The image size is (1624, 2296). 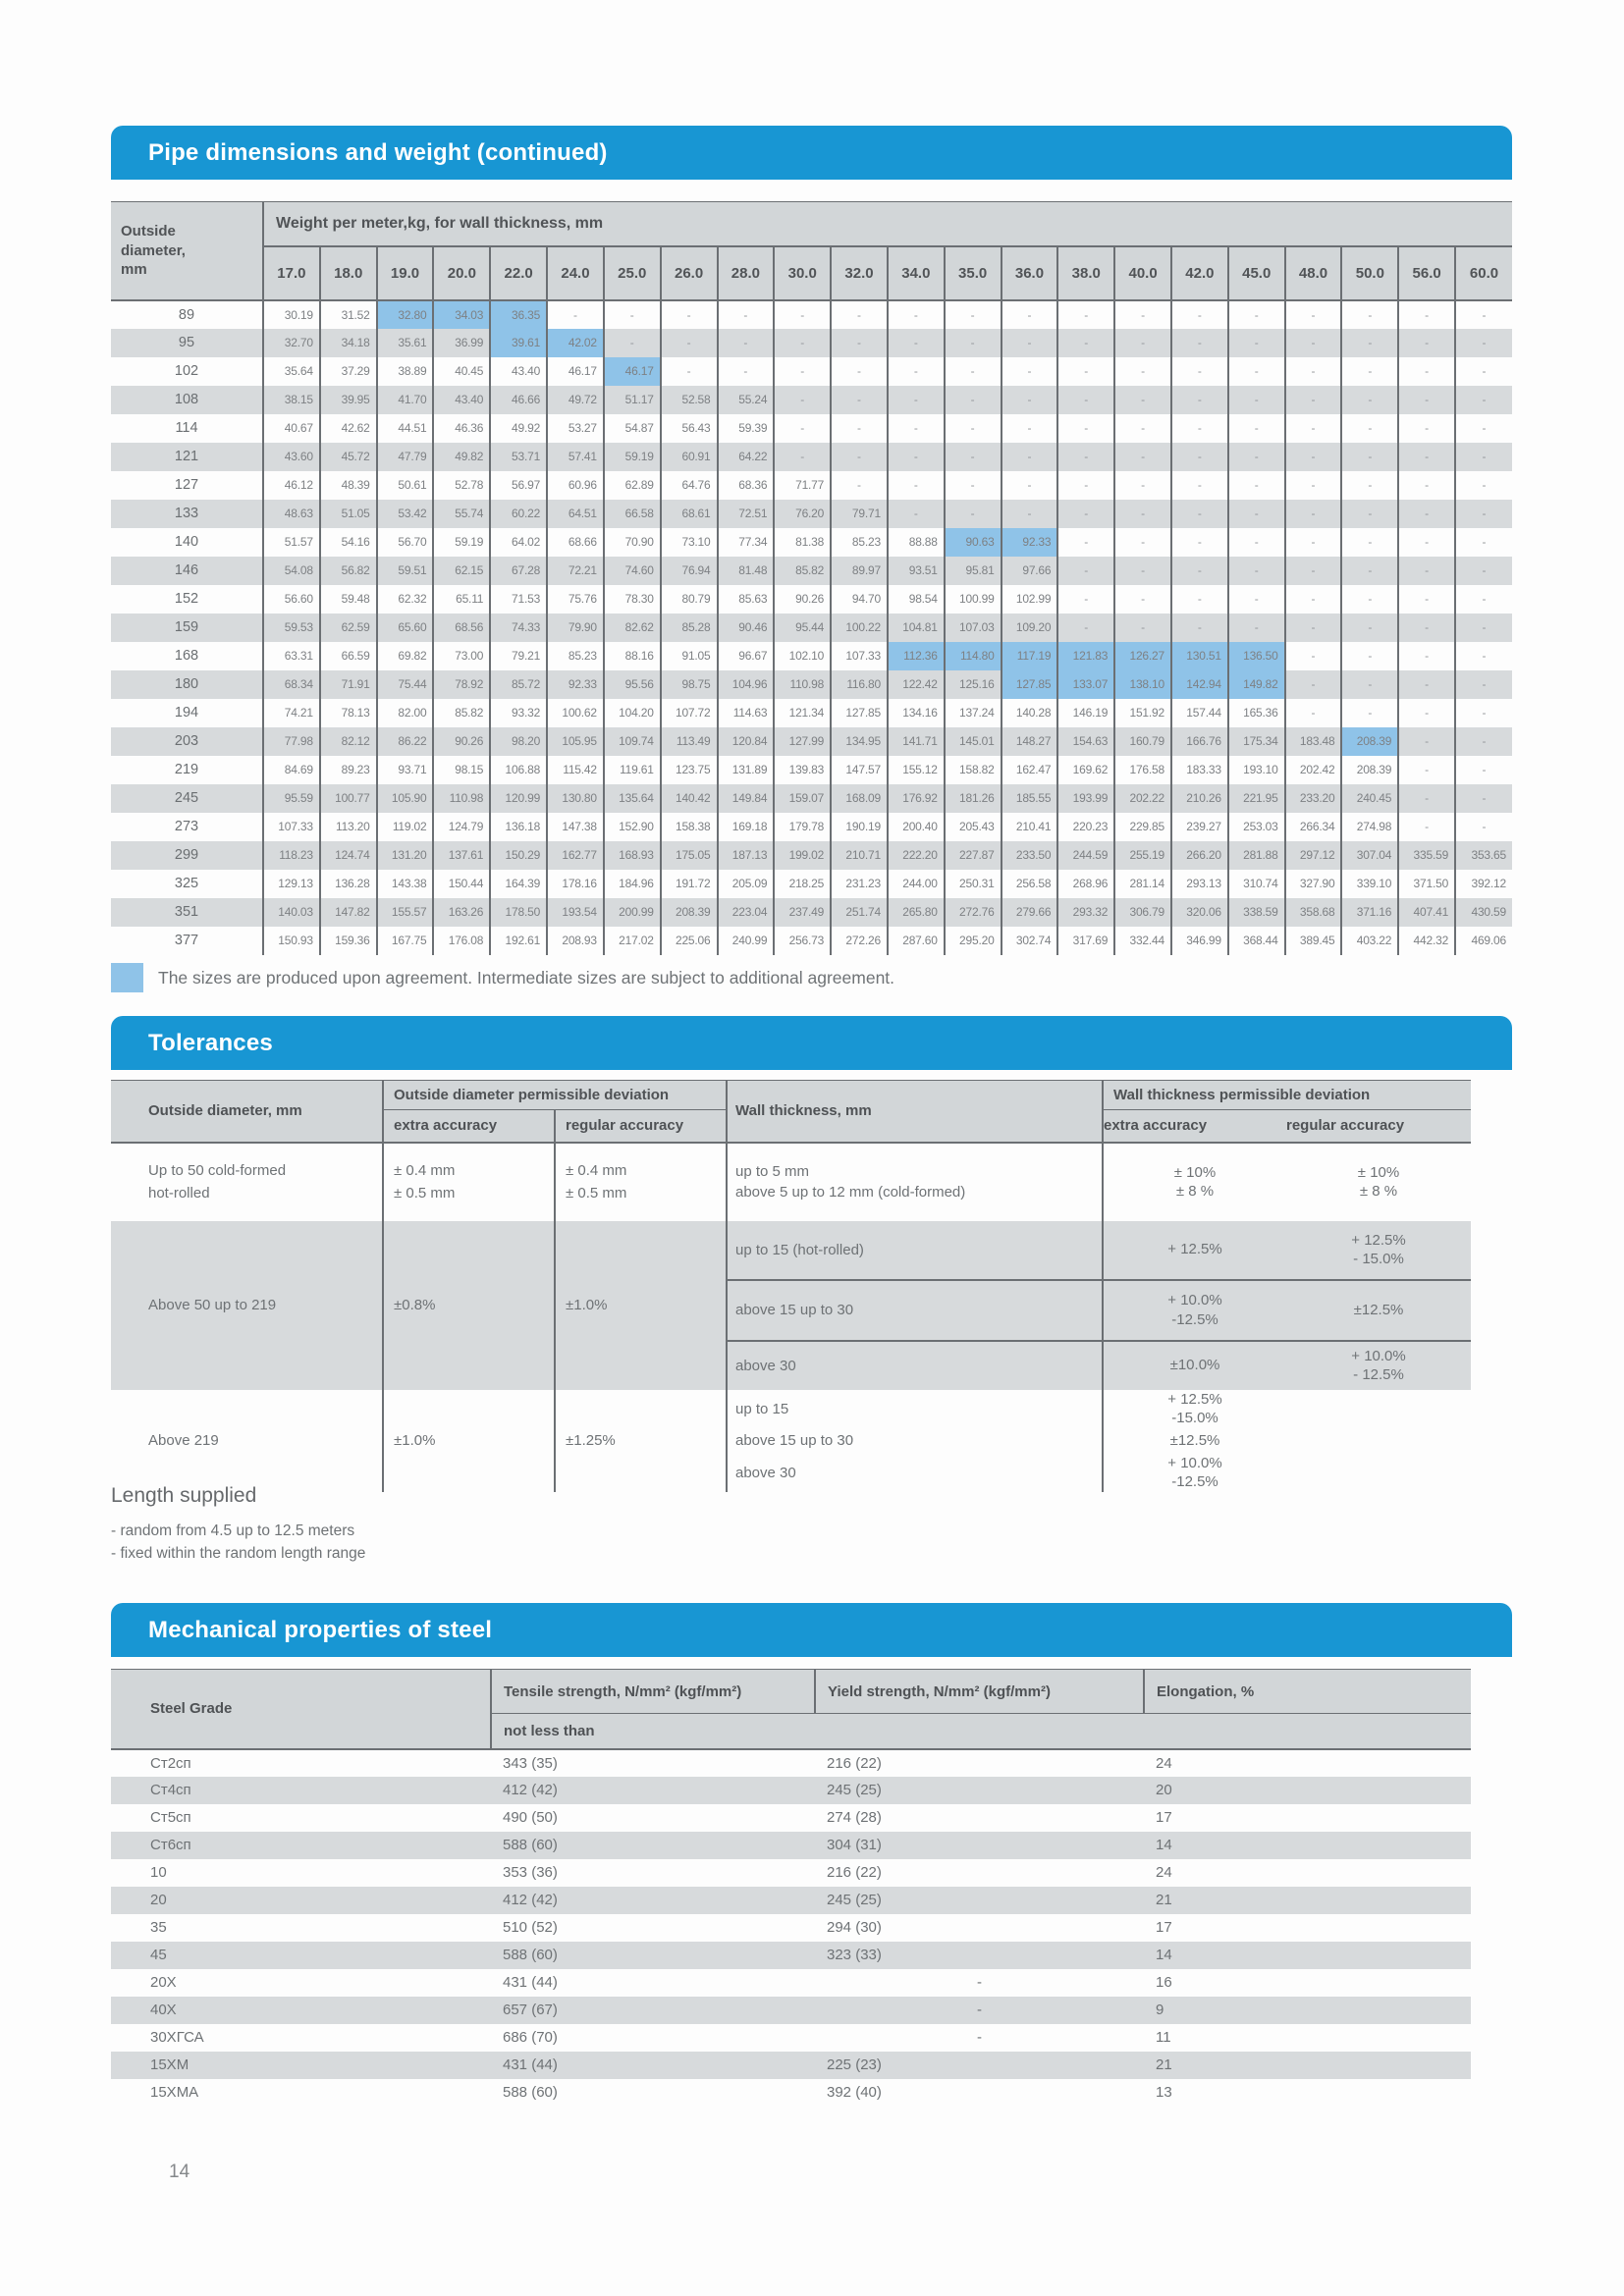 I want to click on tensile-strength-value: 353 (36), so click(x=530, y=1873).